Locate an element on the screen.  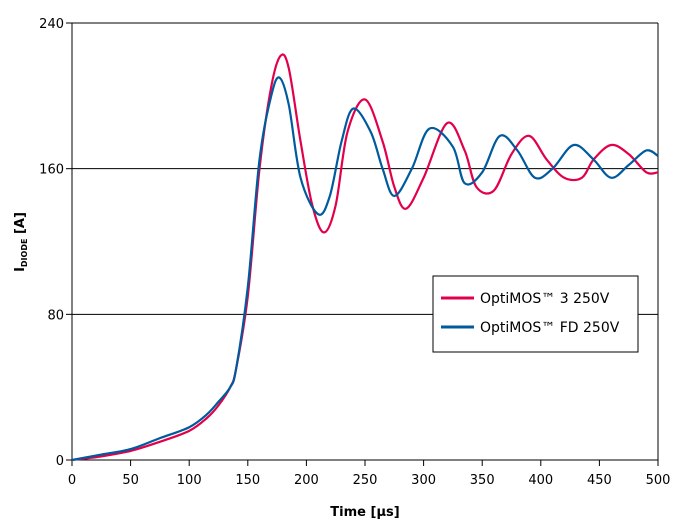
y-tick-label: 240 is located at coordinates (51, 24).